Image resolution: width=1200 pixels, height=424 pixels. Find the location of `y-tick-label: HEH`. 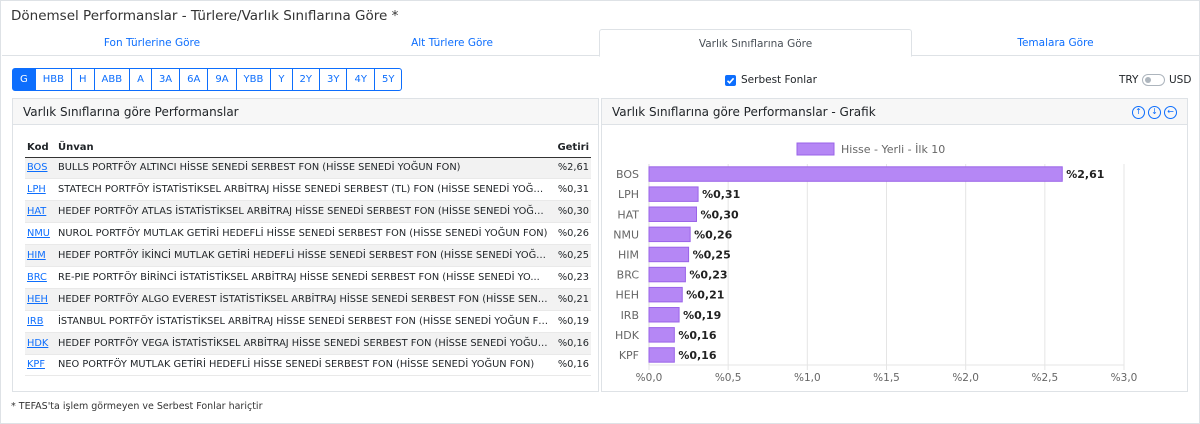

y-tick-label: HEH is located at coordinates (628, 295).